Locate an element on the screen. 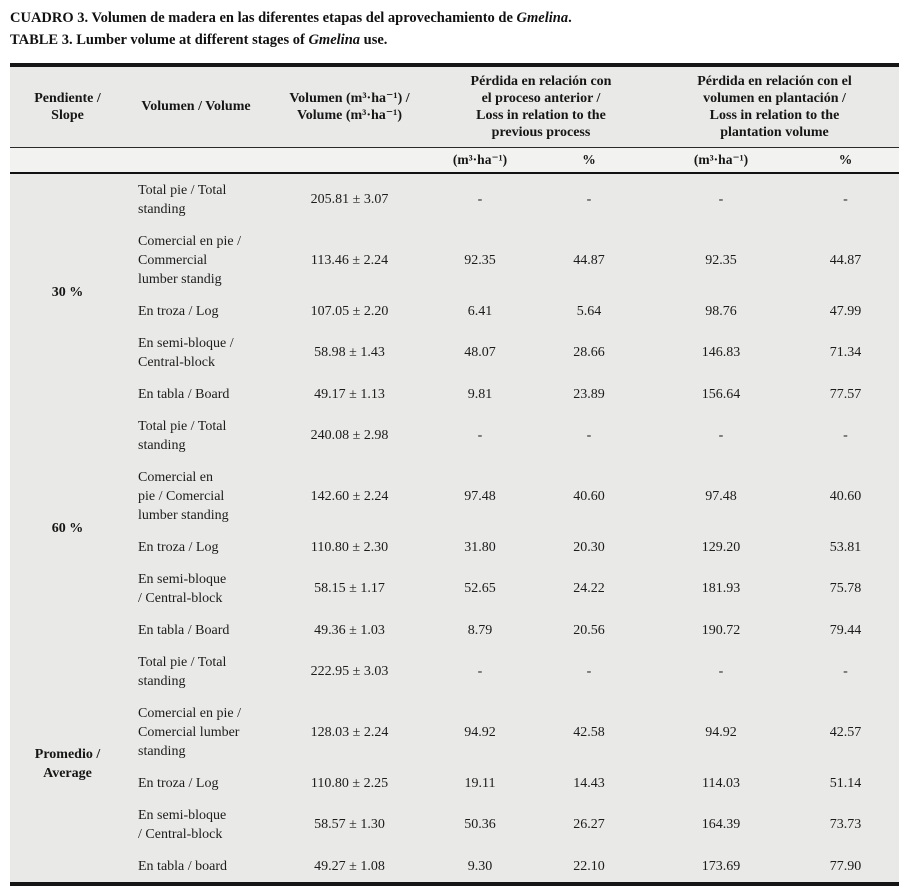 This screenshot has width=909, height=888. loss-previous-pct: 24.22 is located at coordinates (589, 588).